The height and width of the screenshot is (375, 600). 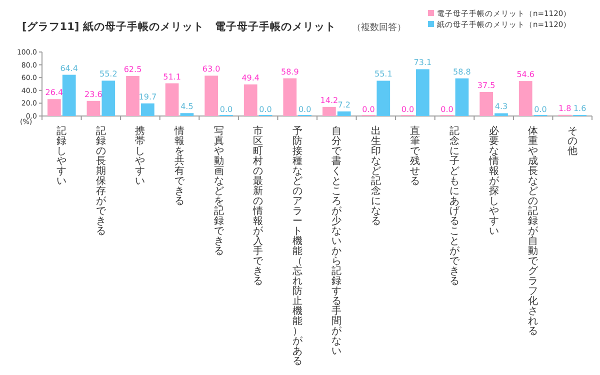 I want to click on data-label: 19.7, so click(x=147, y=97).